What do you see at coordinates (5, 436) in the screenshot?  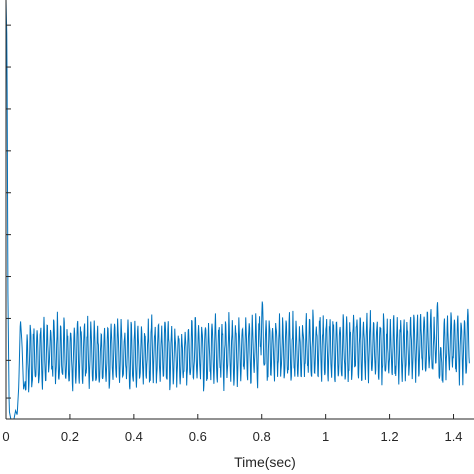 I see `x-tick-label: 0` at bounding box center [5, 436].